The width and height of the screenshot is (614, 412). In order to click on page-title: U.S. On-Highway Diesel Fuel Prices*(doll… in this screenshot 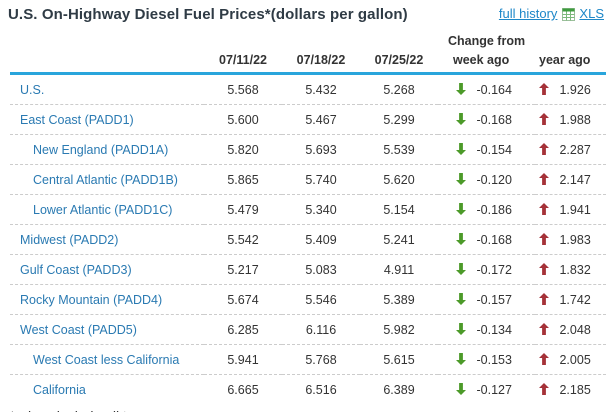, I will do `click(208, 14)`.